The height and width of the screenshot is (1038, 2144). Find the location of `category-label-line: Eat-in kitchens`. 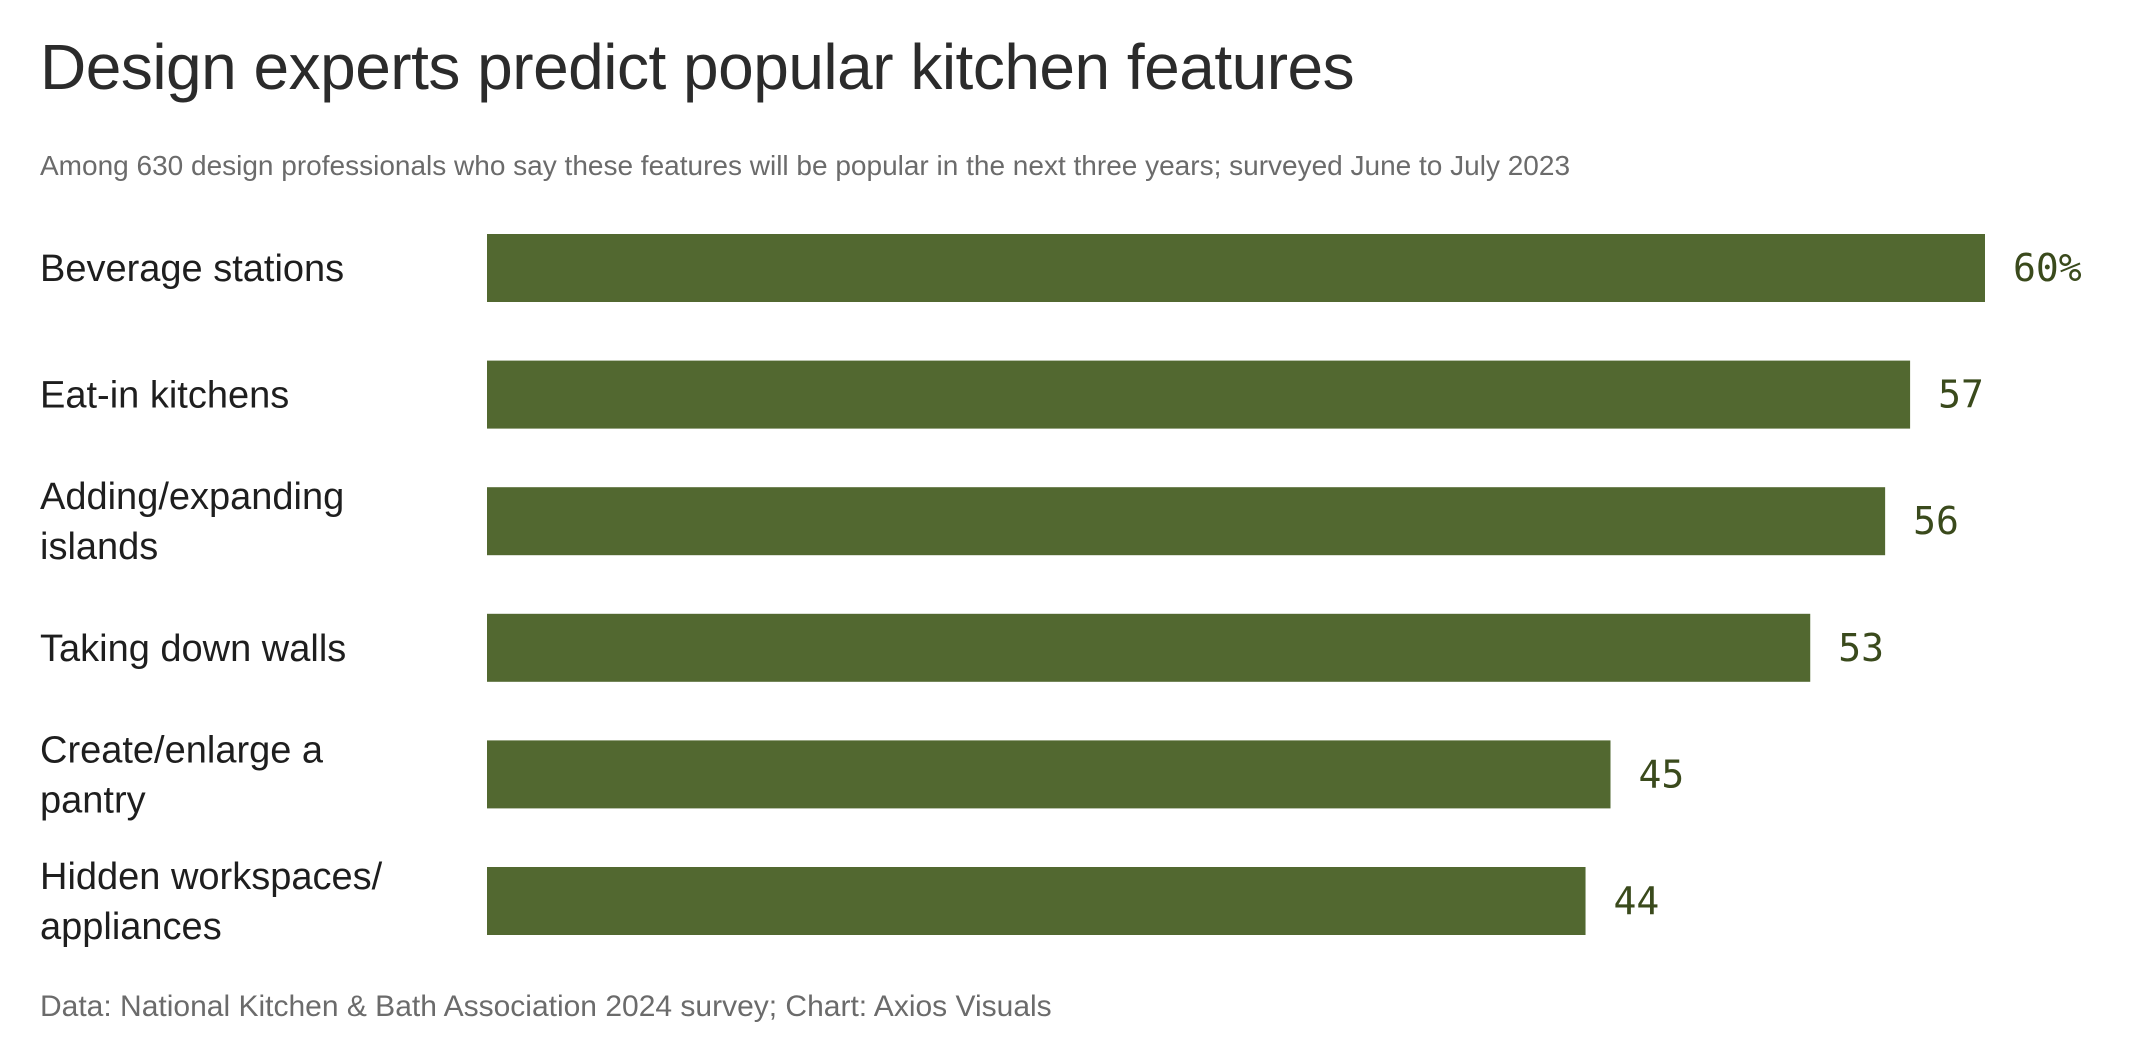

category-label-line: Eat-in kitchens is located at coordinates (164, 396).